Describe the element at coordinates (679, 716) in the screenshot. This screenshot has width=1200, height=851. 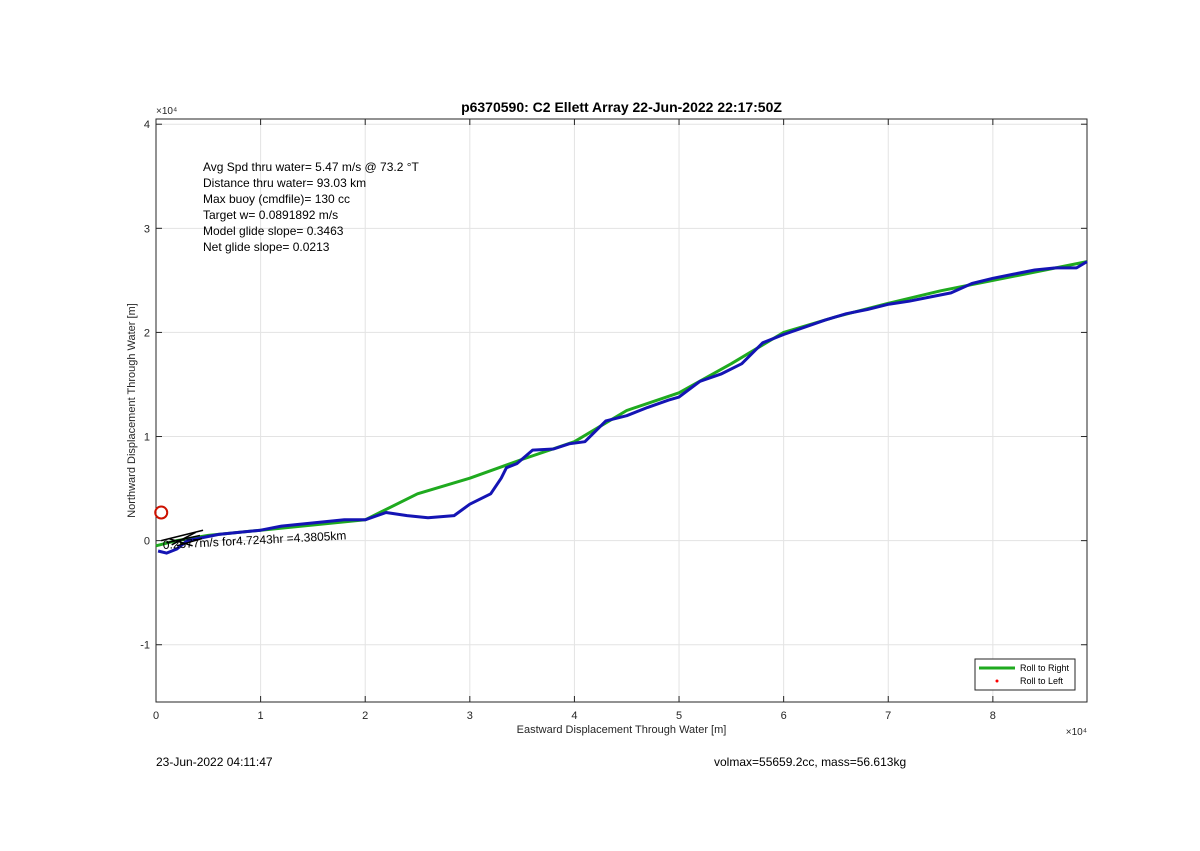
I see `x-tick-label: 5` at that location.